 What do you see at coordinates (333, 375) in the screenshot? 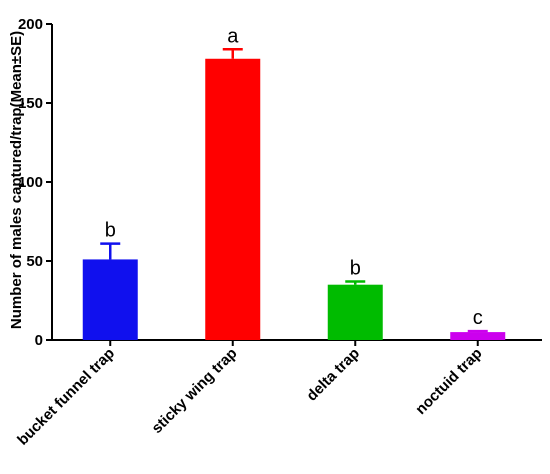
I see `x-tick-label: delta trap` at bounding box center [333, 375].